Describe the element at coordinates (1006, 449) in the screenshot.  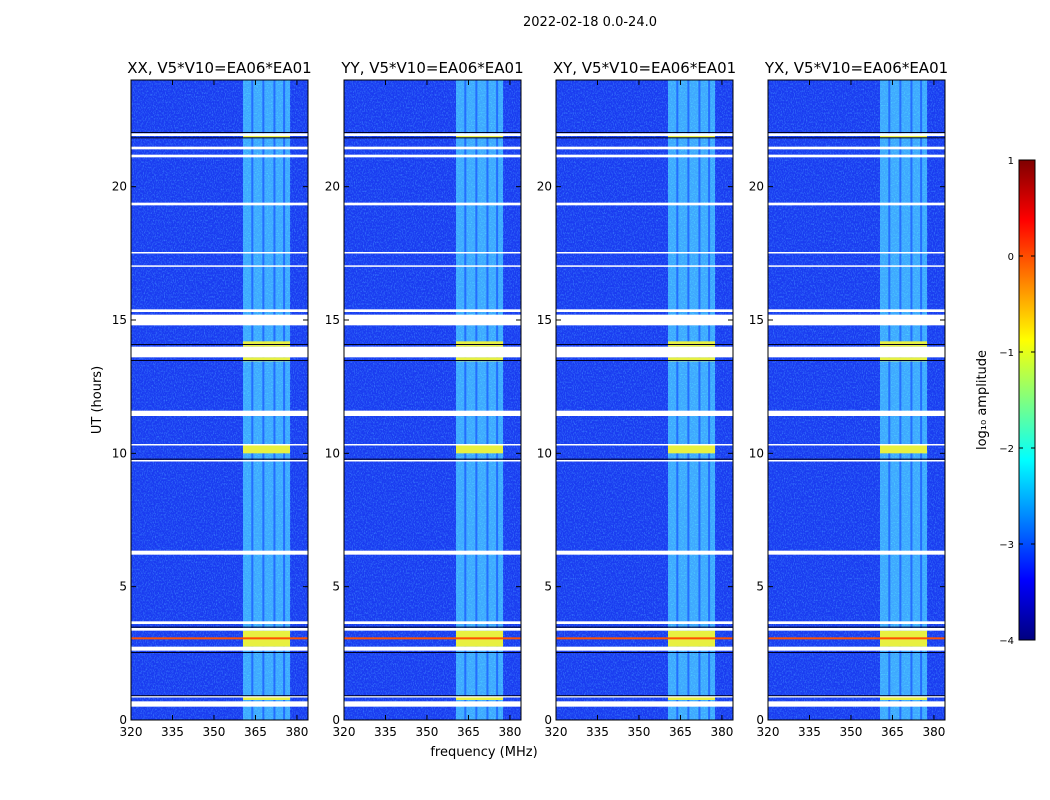
I see `colorbar-tick-label: −2` at that location.